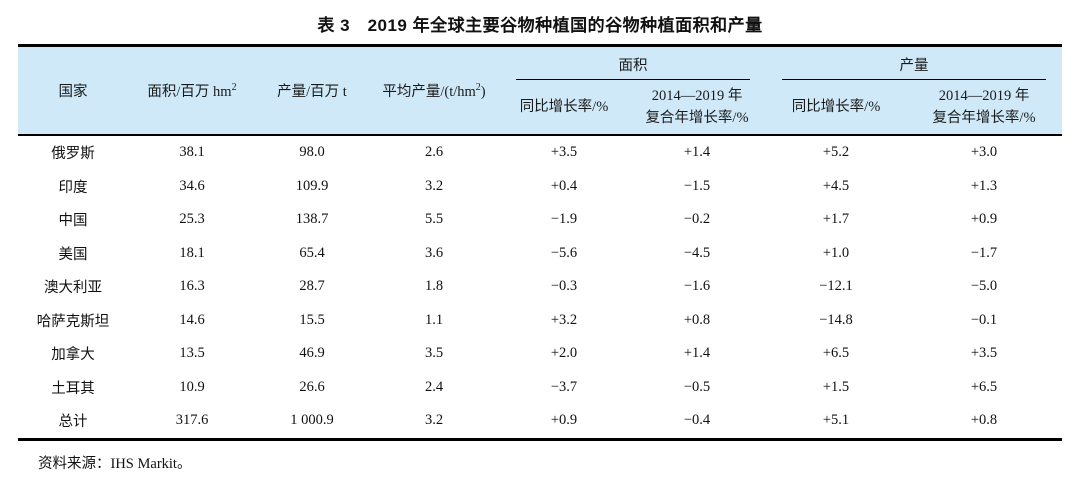  What do you see at coordinates (564, 353) in the screenshot?
I see `area-yoy-cell: +2.0` at bounding box center [564, 353].